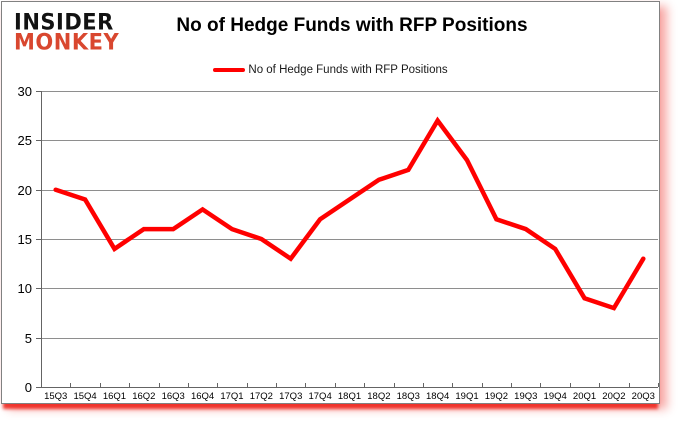 The width and height of the screenshot is (678, 431). Describe the element at coordinates (25, 190) in the screenshot. I see `y-axis-label: 20` at that location.